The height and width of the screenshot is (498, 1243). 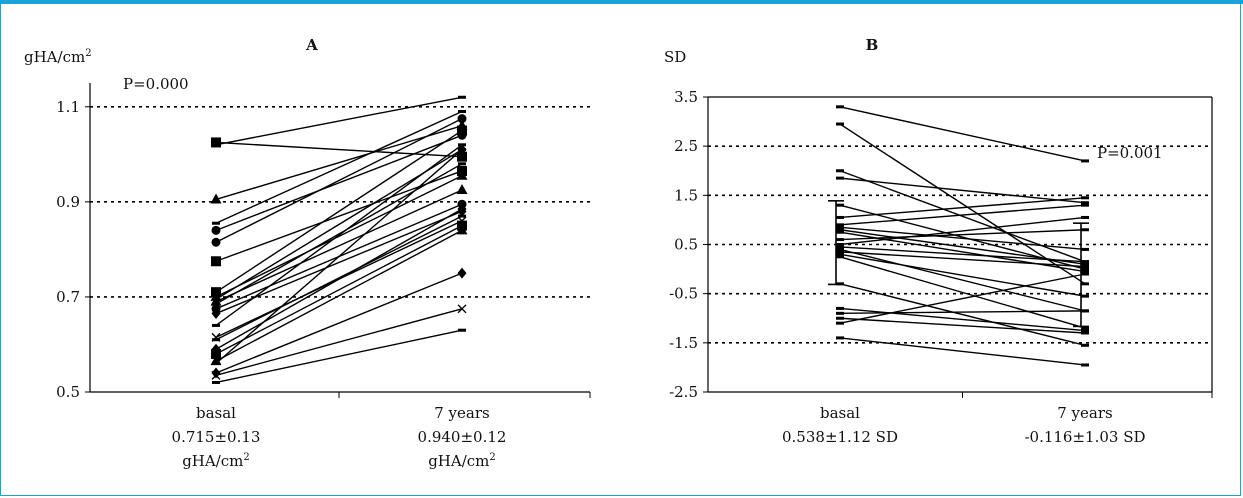 What do you see at coordinates (462, 437) in the screenshot?
I see `panel-a-cat2-mean: 0.940±0.12` at bounding box center [462, 437].